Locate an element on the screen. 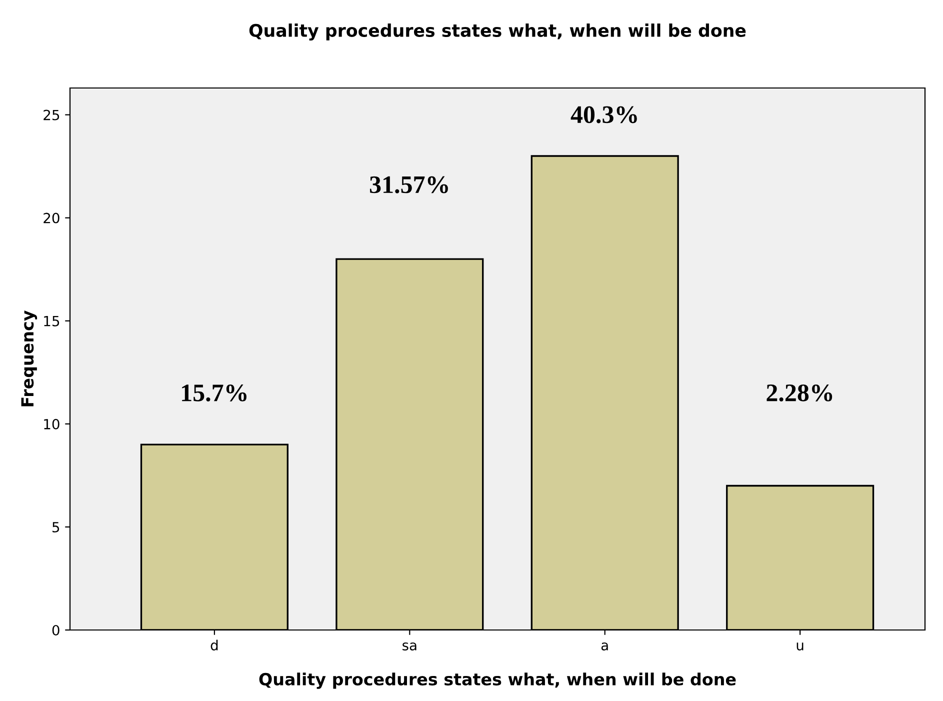 The height and width of the screenshot is (701, 943). annotation: 40.3% is located at coordinates (603, 115).